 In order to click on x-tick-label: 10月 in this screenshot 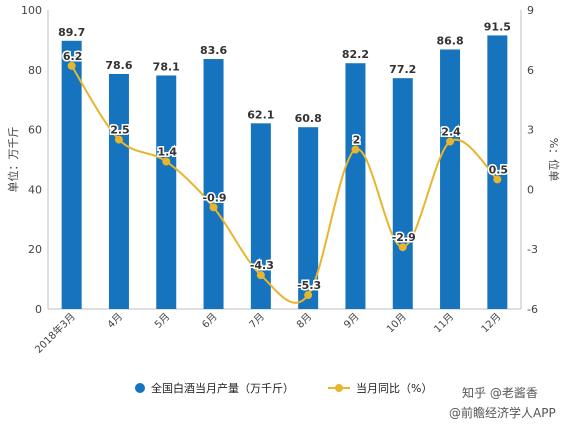, I will do `click(396, 323)`.